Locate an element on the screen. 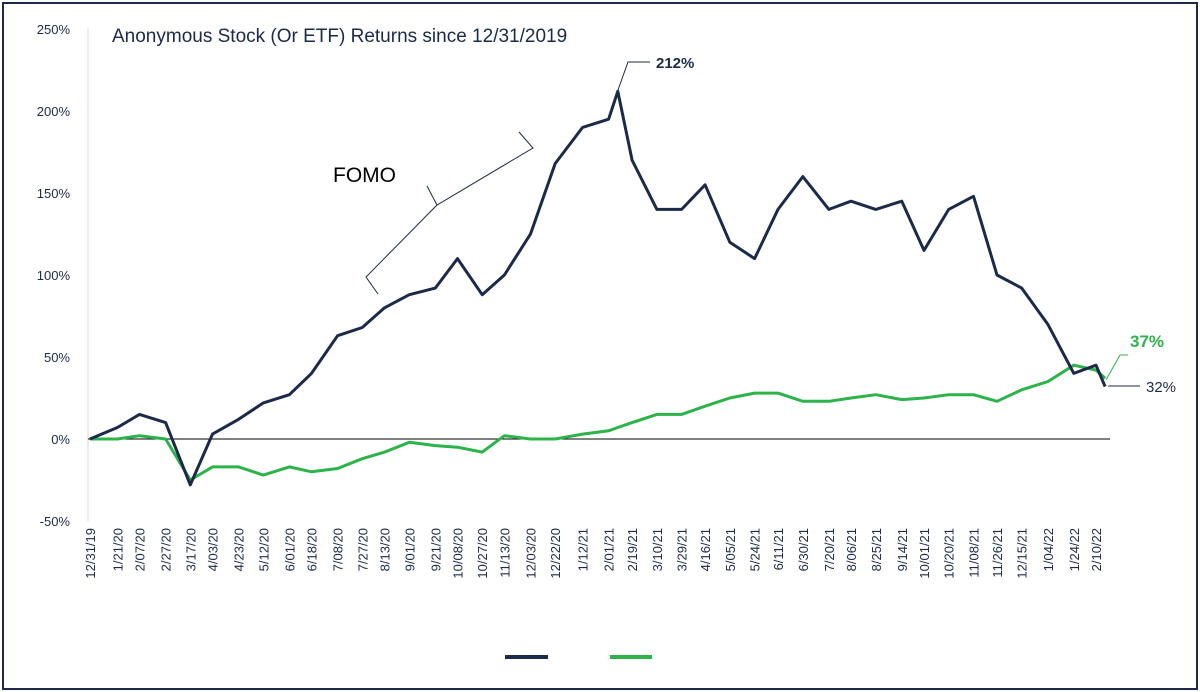  x-tick-label: 5/12/20 is located at coordinates (263, 549).